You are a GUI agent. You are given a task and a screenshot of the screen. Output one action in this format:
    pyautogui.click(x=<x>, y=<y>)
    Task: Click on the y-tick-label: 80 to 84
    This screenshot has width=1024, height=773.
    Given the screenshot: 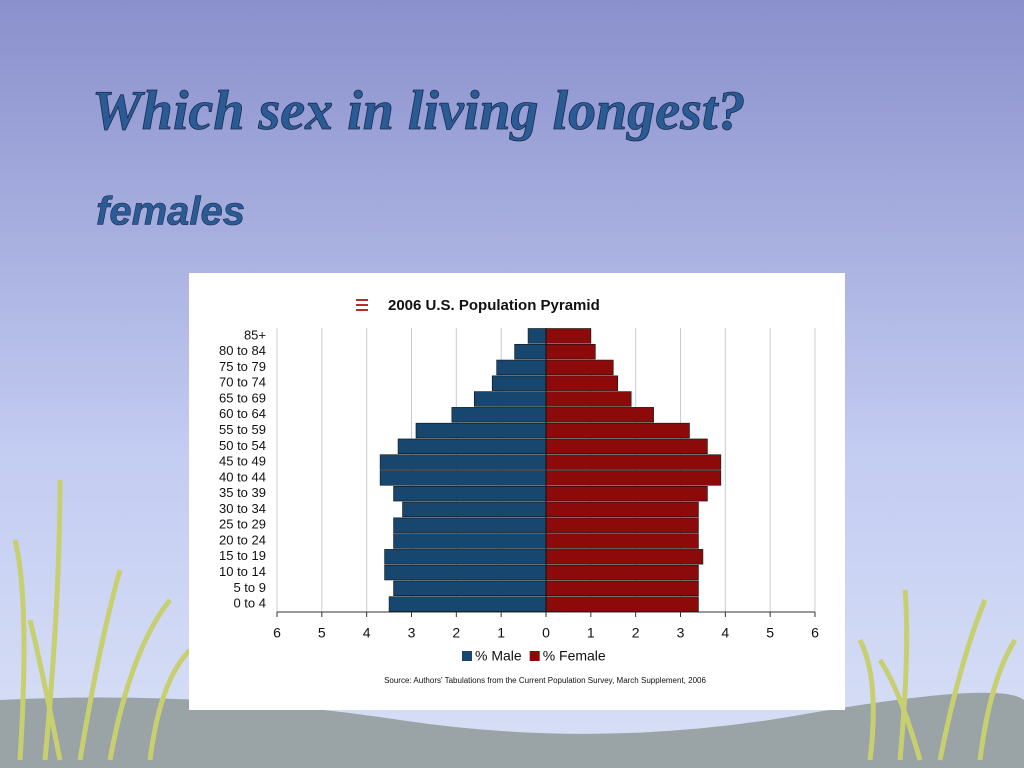 What is the action you would take?
    pyautogui.click(x=242, y=350)
    